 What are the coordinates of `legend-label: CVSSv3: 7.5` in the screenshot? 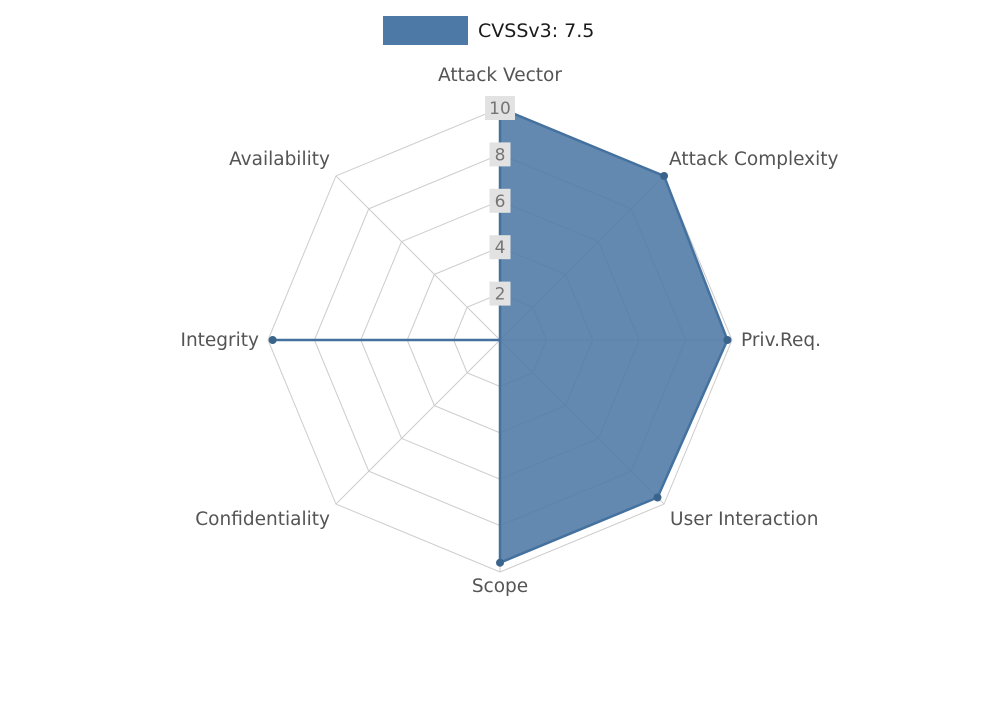 It's located at (536, 30).